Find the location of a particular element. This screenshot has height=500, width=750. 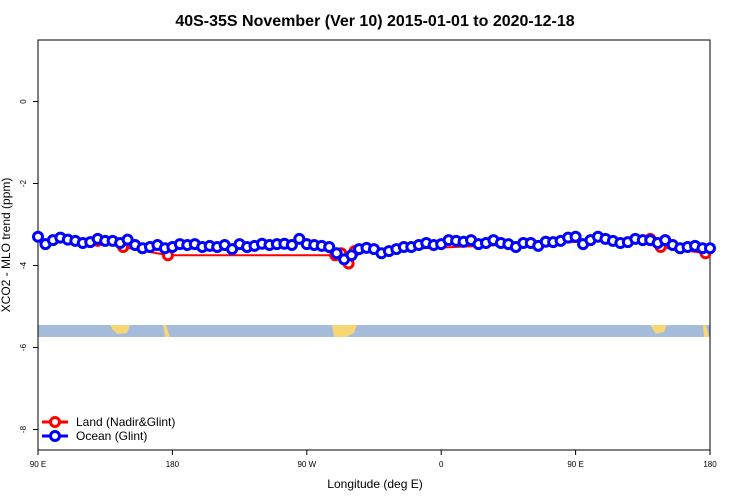

y-tick-label: 0 is located at coordinates (23, 101).